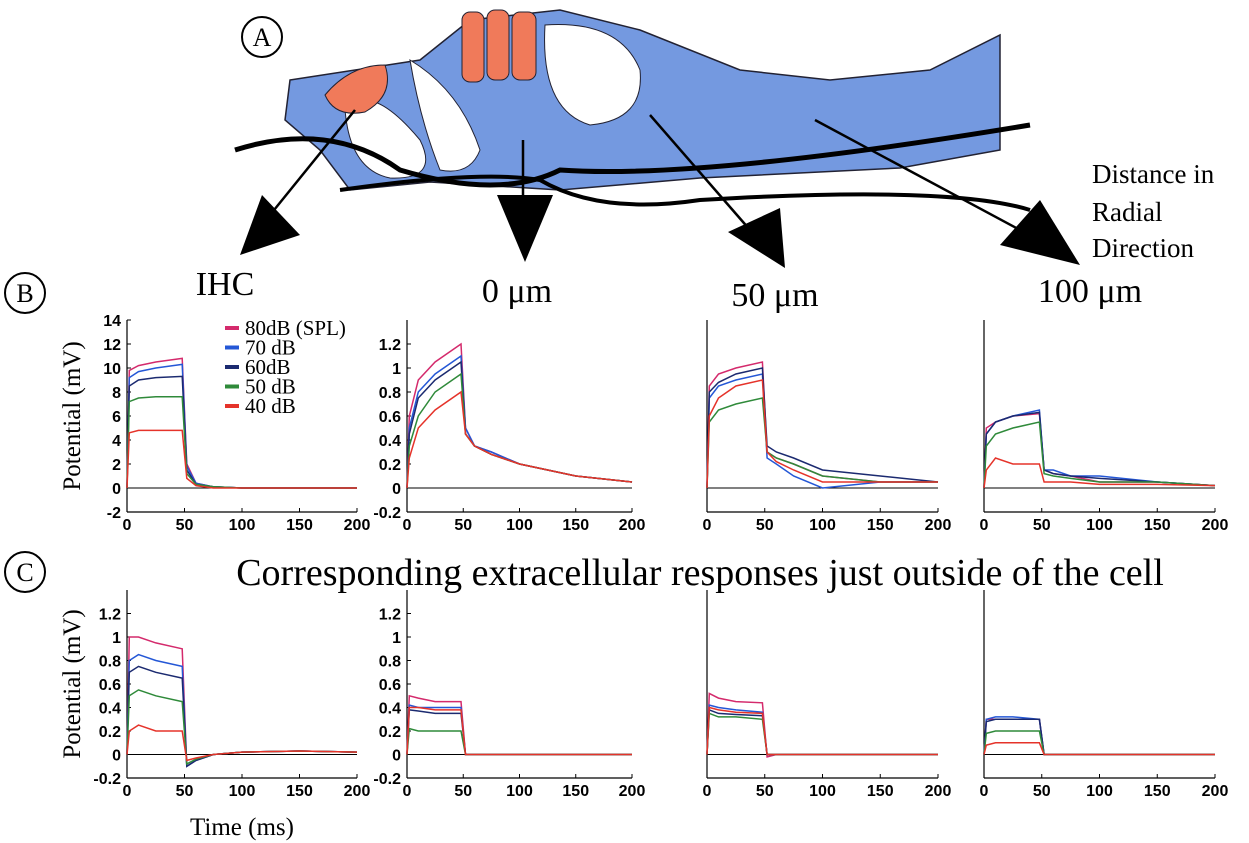 Image resolution: width=1249 pixels, height=843 pixels. What do you see at coordinates (225, 284) in the screenshot?
I see `position-label: IHC` at bounding box center [225, 284].